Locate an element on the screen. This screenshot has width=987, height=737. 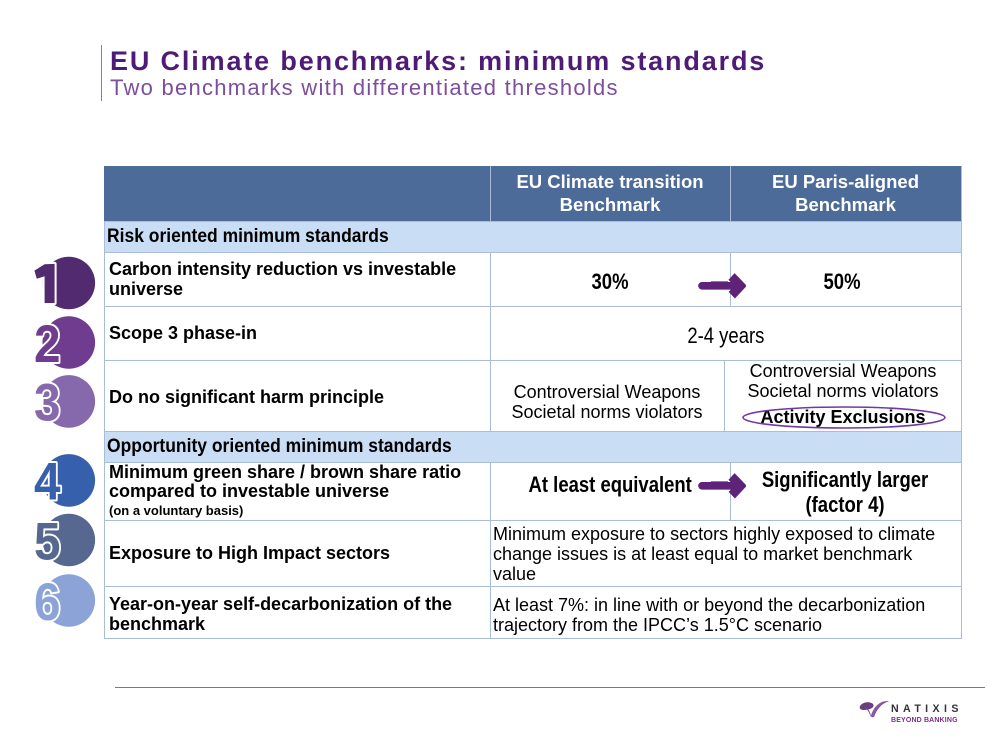
svg-text: 4 is located at coordinates (47, 481).